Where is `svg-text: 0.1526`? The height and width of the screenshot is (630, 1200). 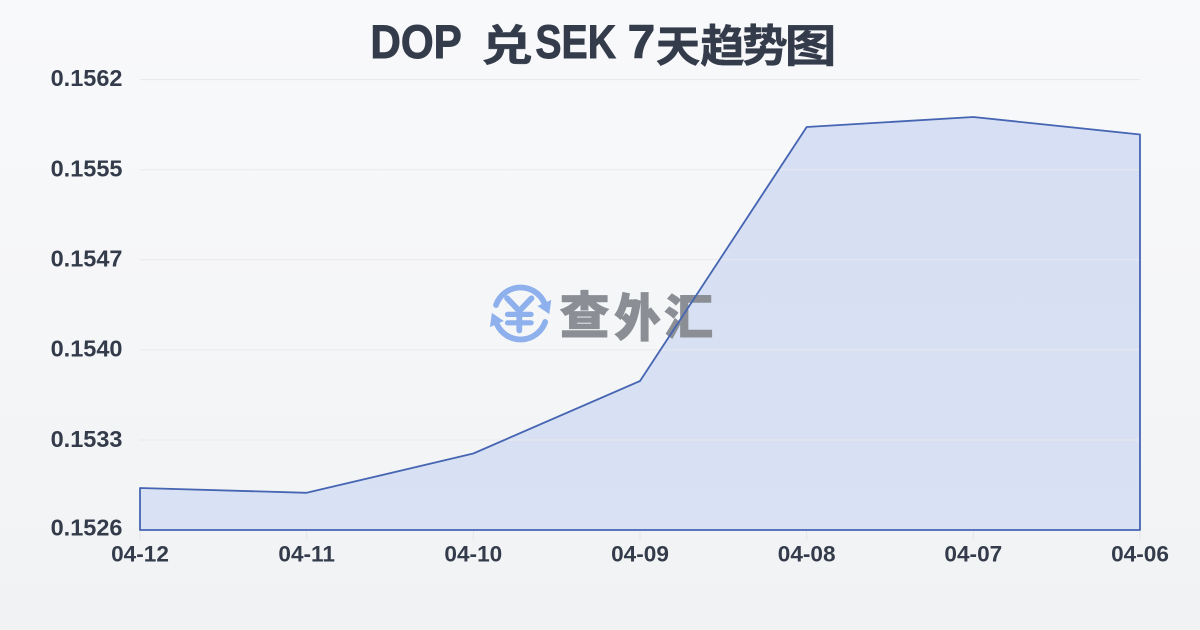 svg-text: 0.1526 is located at coordinates (87, 527).